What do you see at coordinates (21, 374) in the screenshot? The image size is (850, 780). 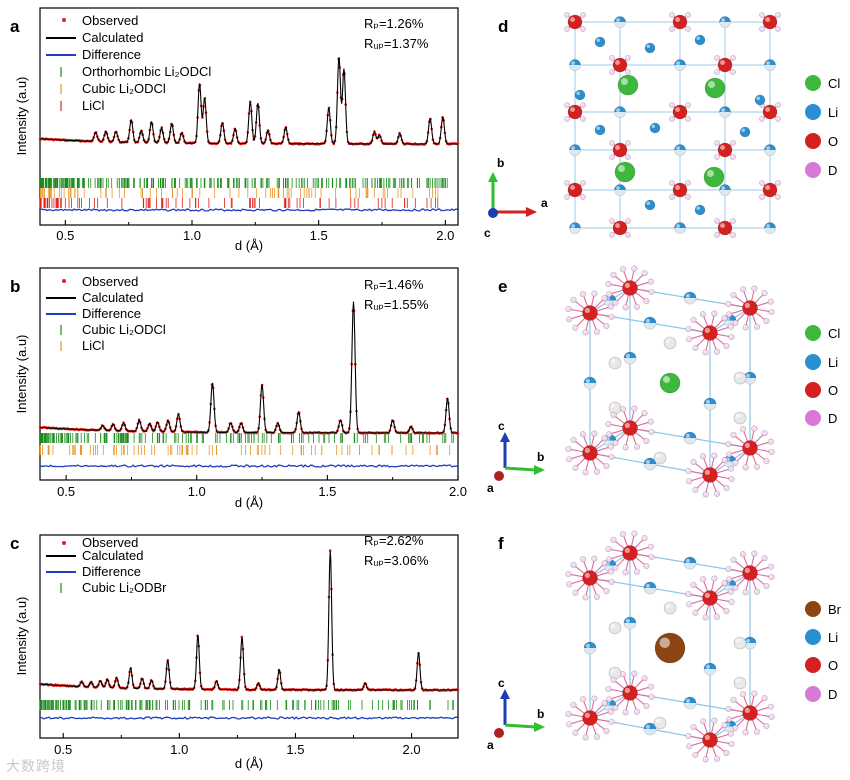 I see `ylabel-b: Intensity (a.u)` at bounding box center [21, 374].